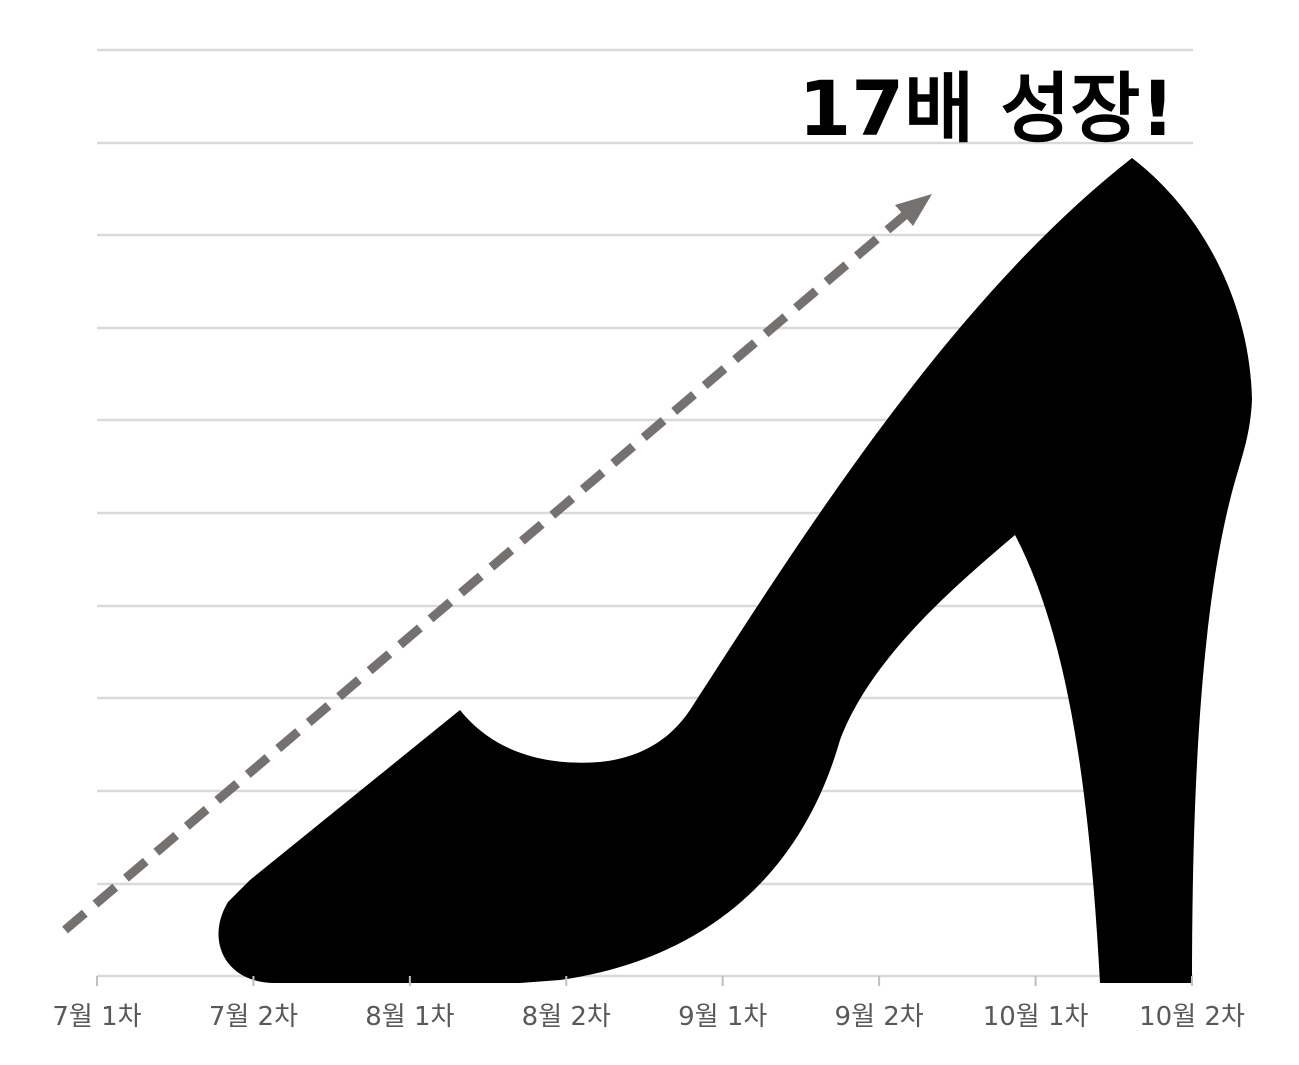 Image resolution: width=1299 pixels, height=1065 pixels. Describe the element at coordinates (879, 1017) in the screenshot. I see `x-tick-label: 9월 2차` at that location.